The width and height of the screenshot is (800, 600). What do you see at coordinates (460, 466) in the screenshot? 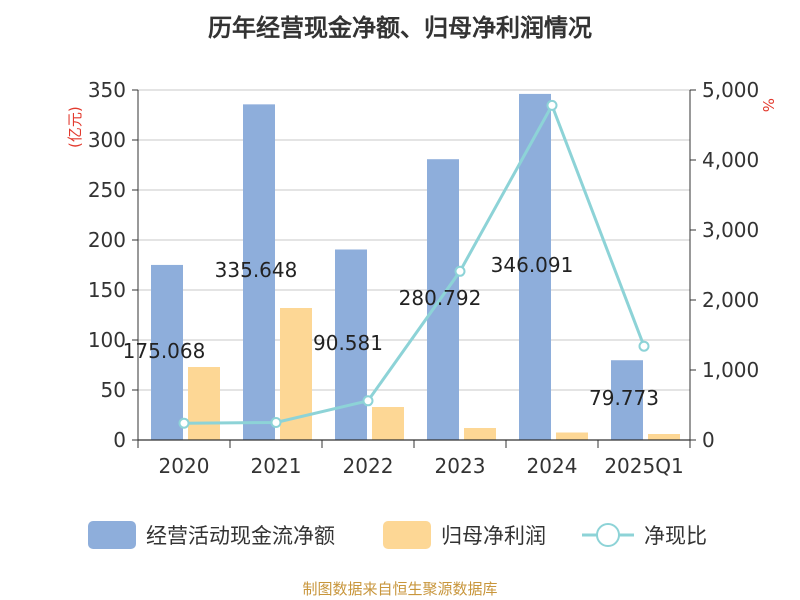
I see `x-tick-label: 2023` at bounding box center [460, 466].